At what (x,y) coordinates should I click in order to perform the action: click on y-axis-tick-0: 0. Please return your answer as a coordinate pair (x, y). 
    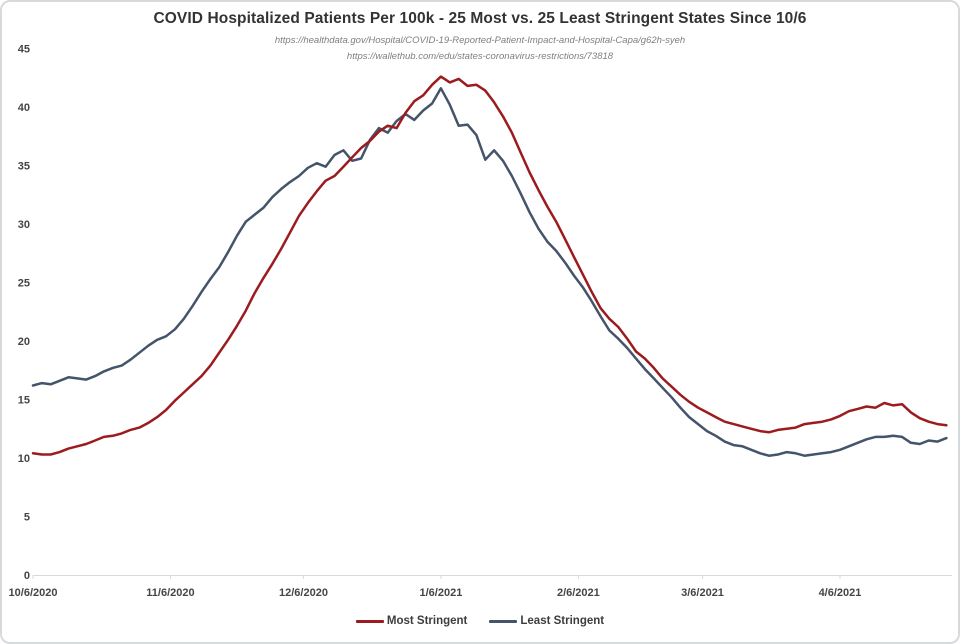
    Looking at the image, I should click on (27, 576).